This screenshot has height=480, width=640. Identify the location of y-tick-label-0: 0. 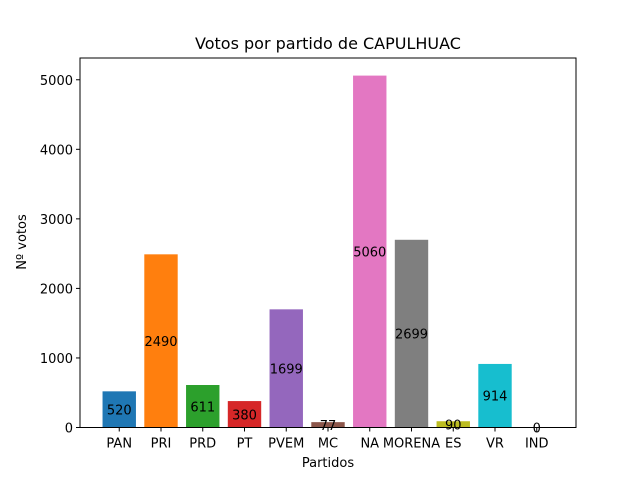
(69, 429).